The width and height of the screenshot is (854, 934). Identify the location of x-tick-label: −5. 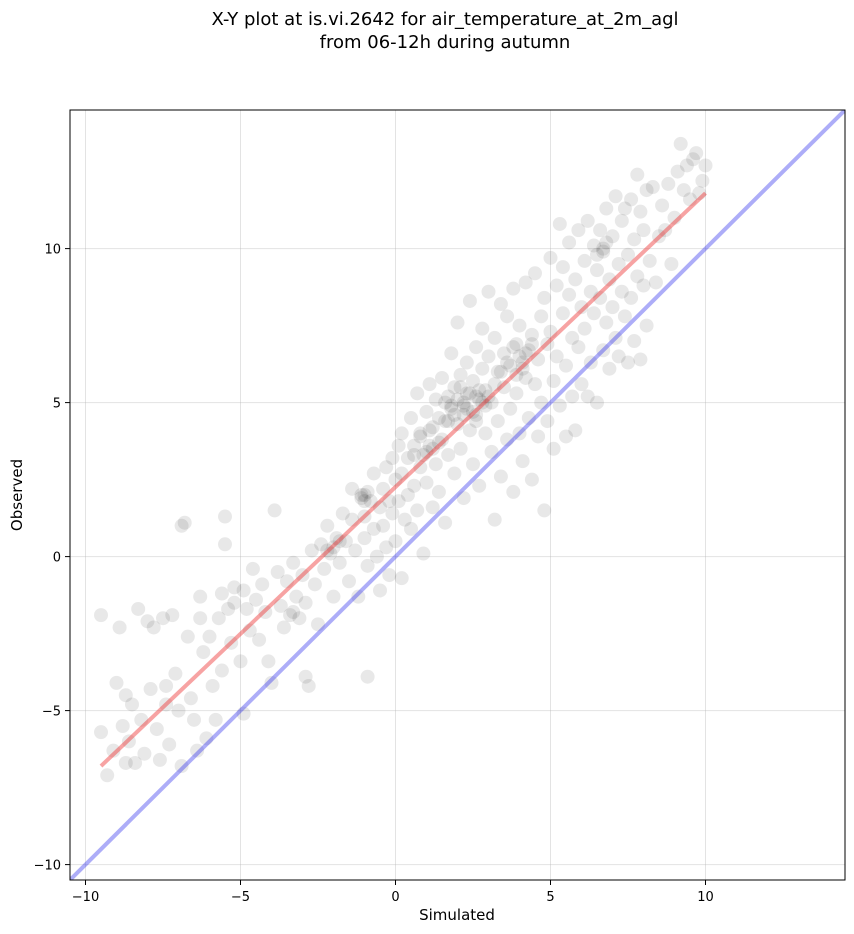
(240, 897).